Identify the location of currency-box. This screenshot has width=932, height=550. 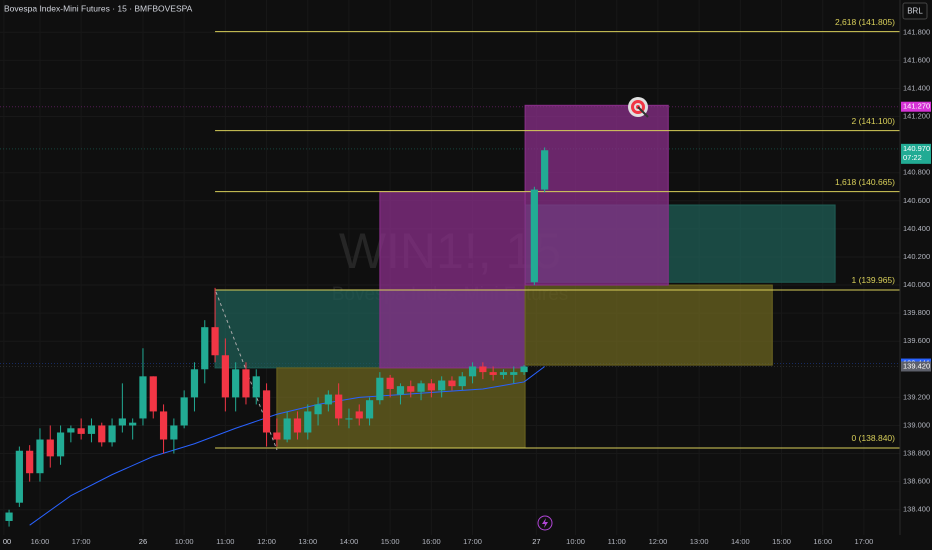
(915, 11).